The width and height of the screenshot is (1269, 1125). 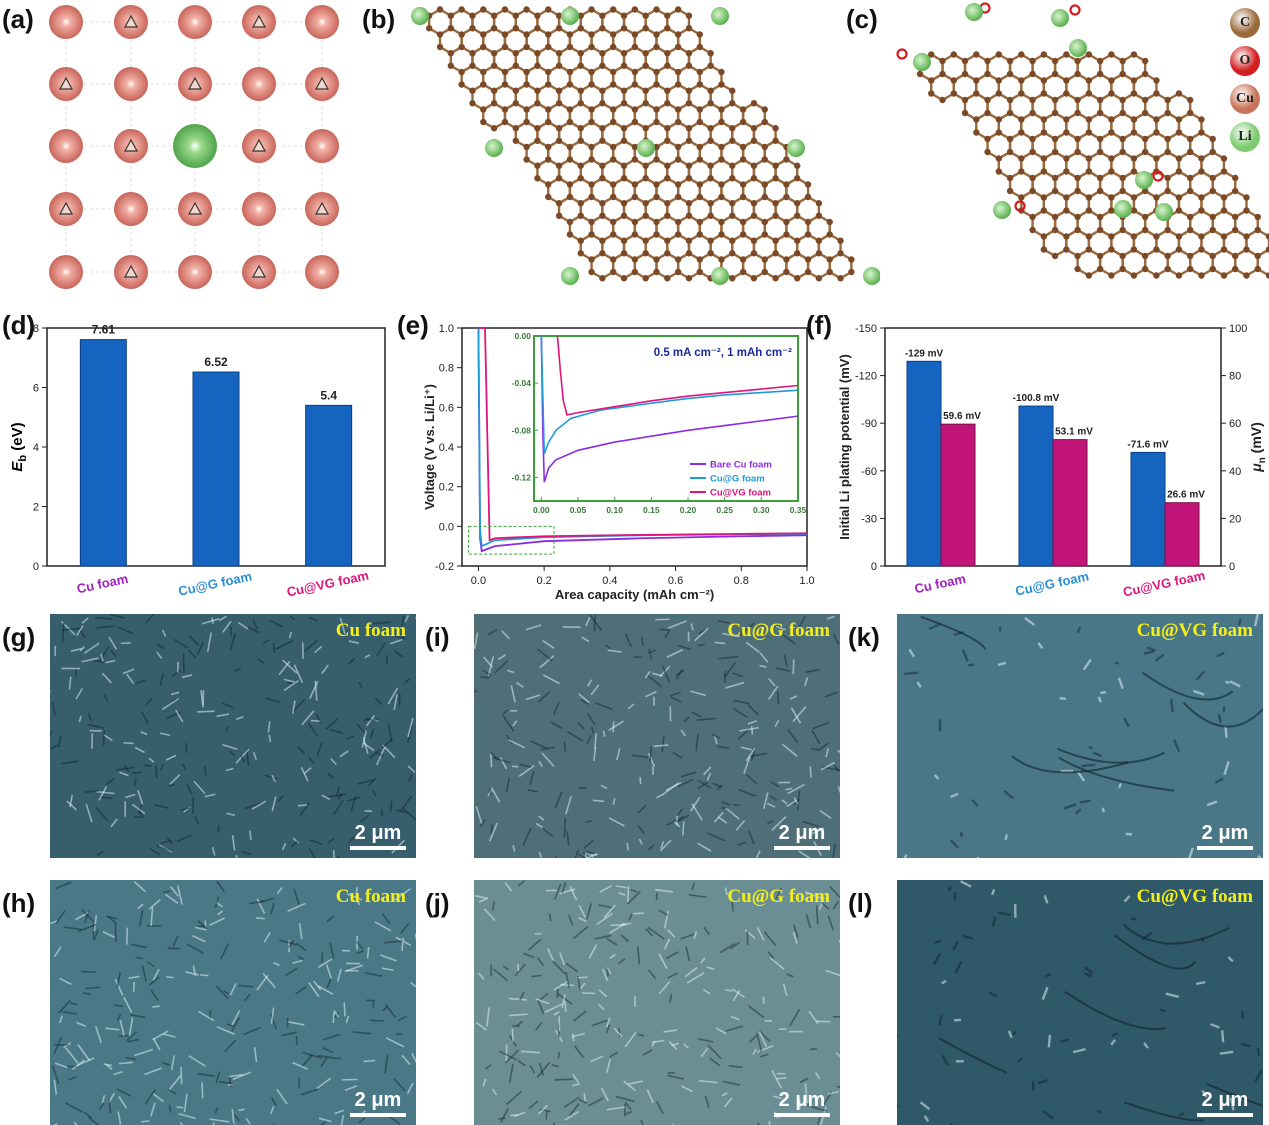 I want to click on y-right-tick-label: 40, so click(x=1235, y=472).